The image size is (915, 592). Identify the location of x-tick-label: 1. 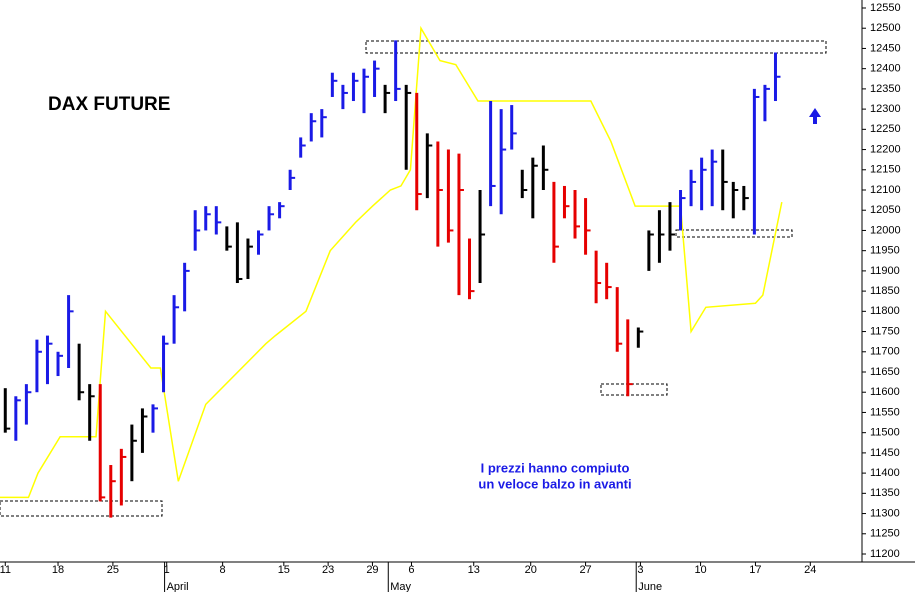
(167, 570).